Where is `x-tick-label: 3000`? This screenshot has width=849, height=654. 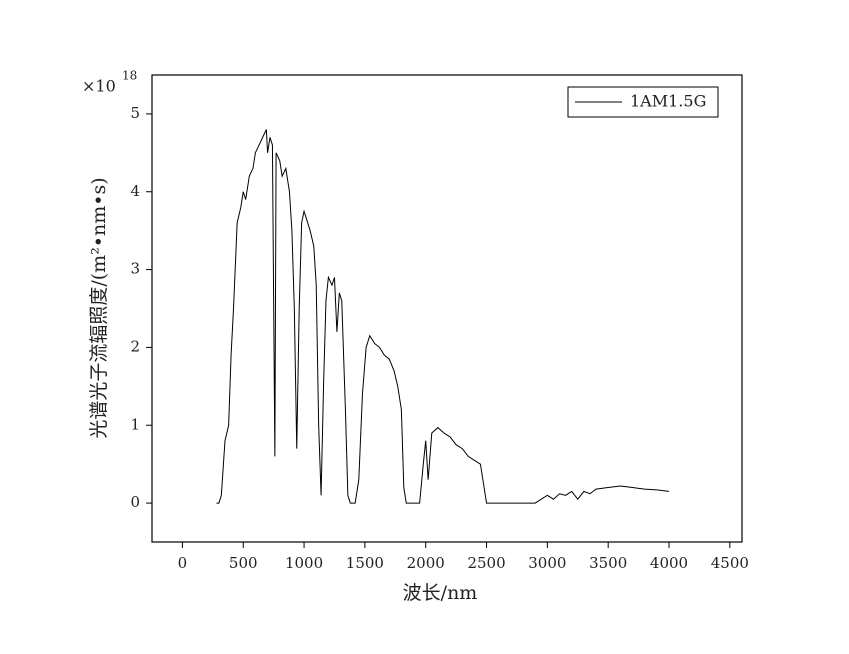 x-tick-label: 3000 is located at coordinates (547, 563).